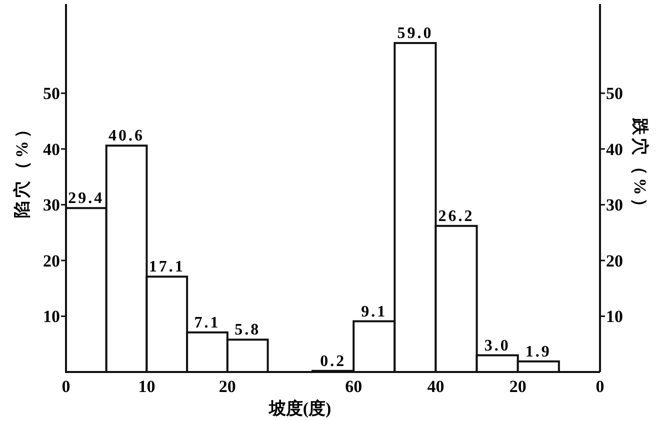 The height and width of the screenshot is (421, 660). What do you see at coordinates (497, 345) in the screenshot?
I see `data-label: 3.0` at bounding box center [497, 345].